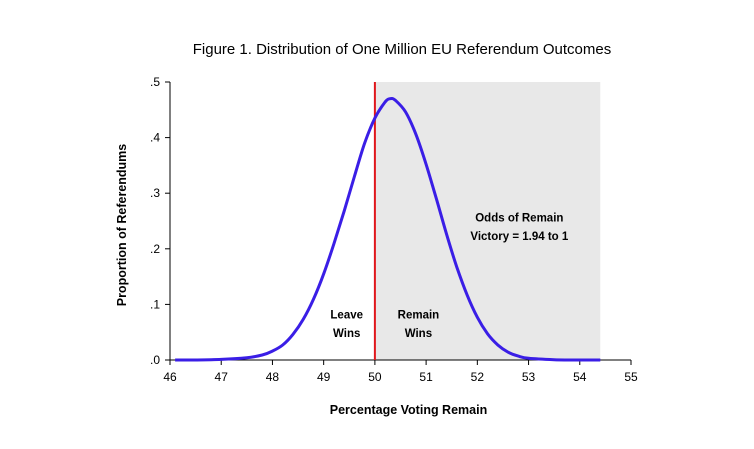 Image resolution: width=754 pixels, height=449 pixels. I want to click on x-tick-label: 46, so click(170, 377).